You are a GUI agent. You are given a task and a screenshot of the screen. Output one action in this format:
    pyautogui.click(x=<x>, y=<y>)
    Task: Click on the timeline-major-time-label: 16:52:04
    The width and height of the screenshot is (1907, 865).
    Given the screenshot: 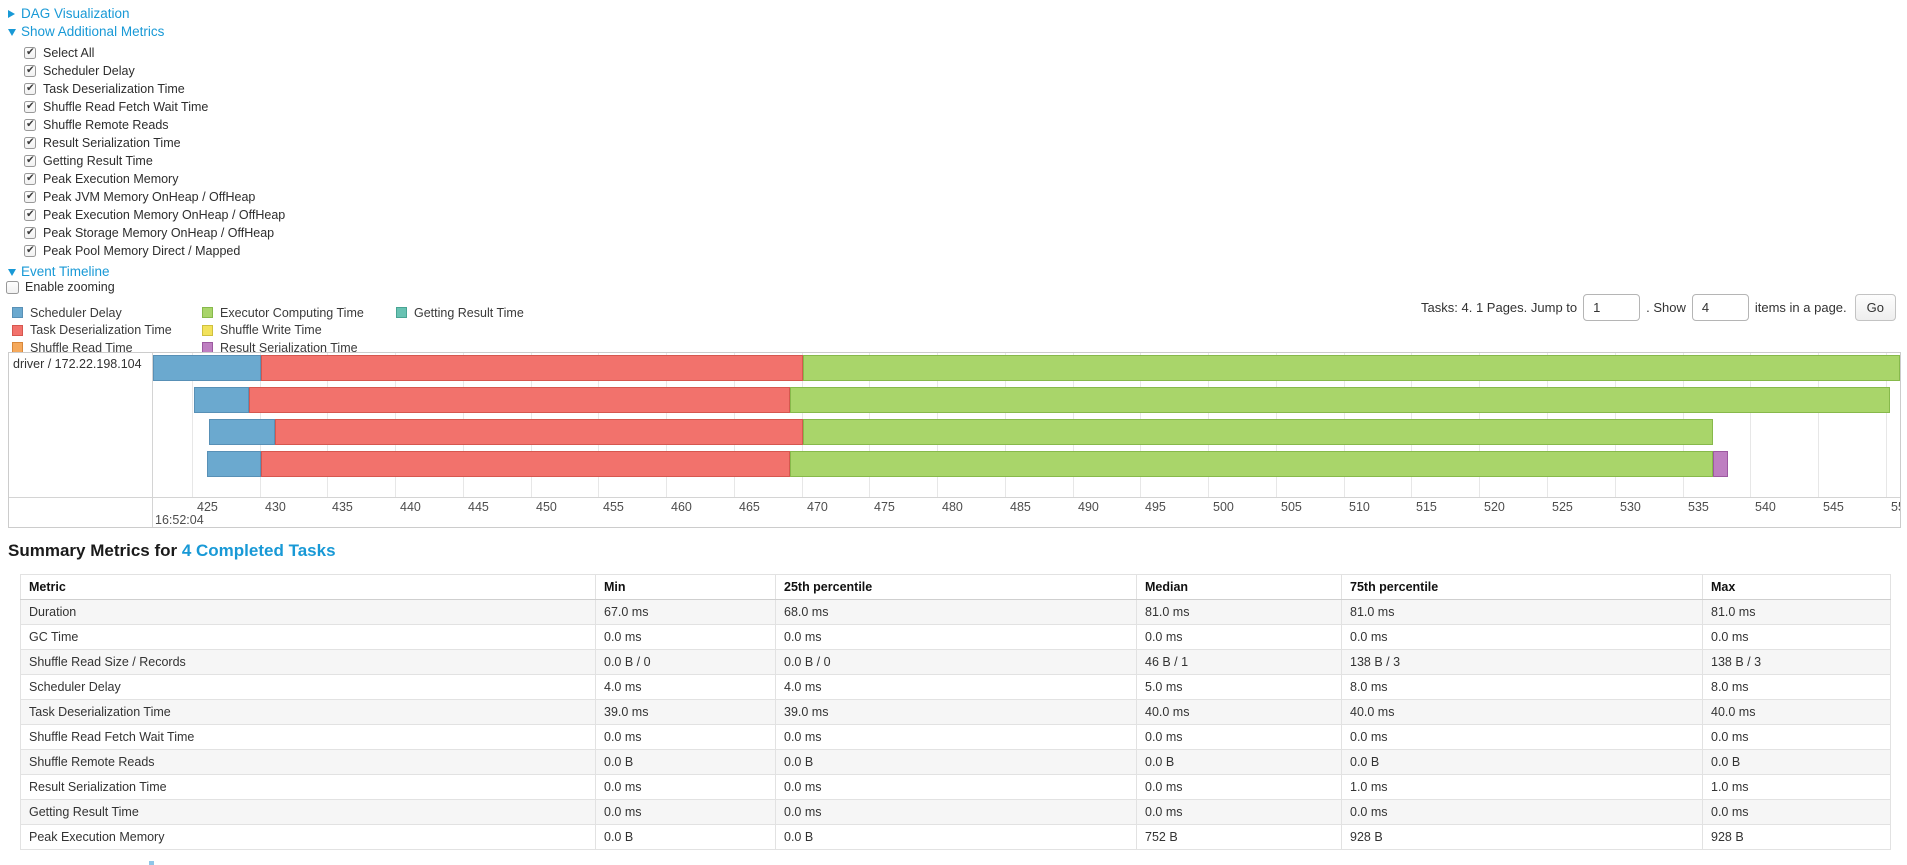 What is the action you would take?
    pyautogui.click(x=179, y=520)
    